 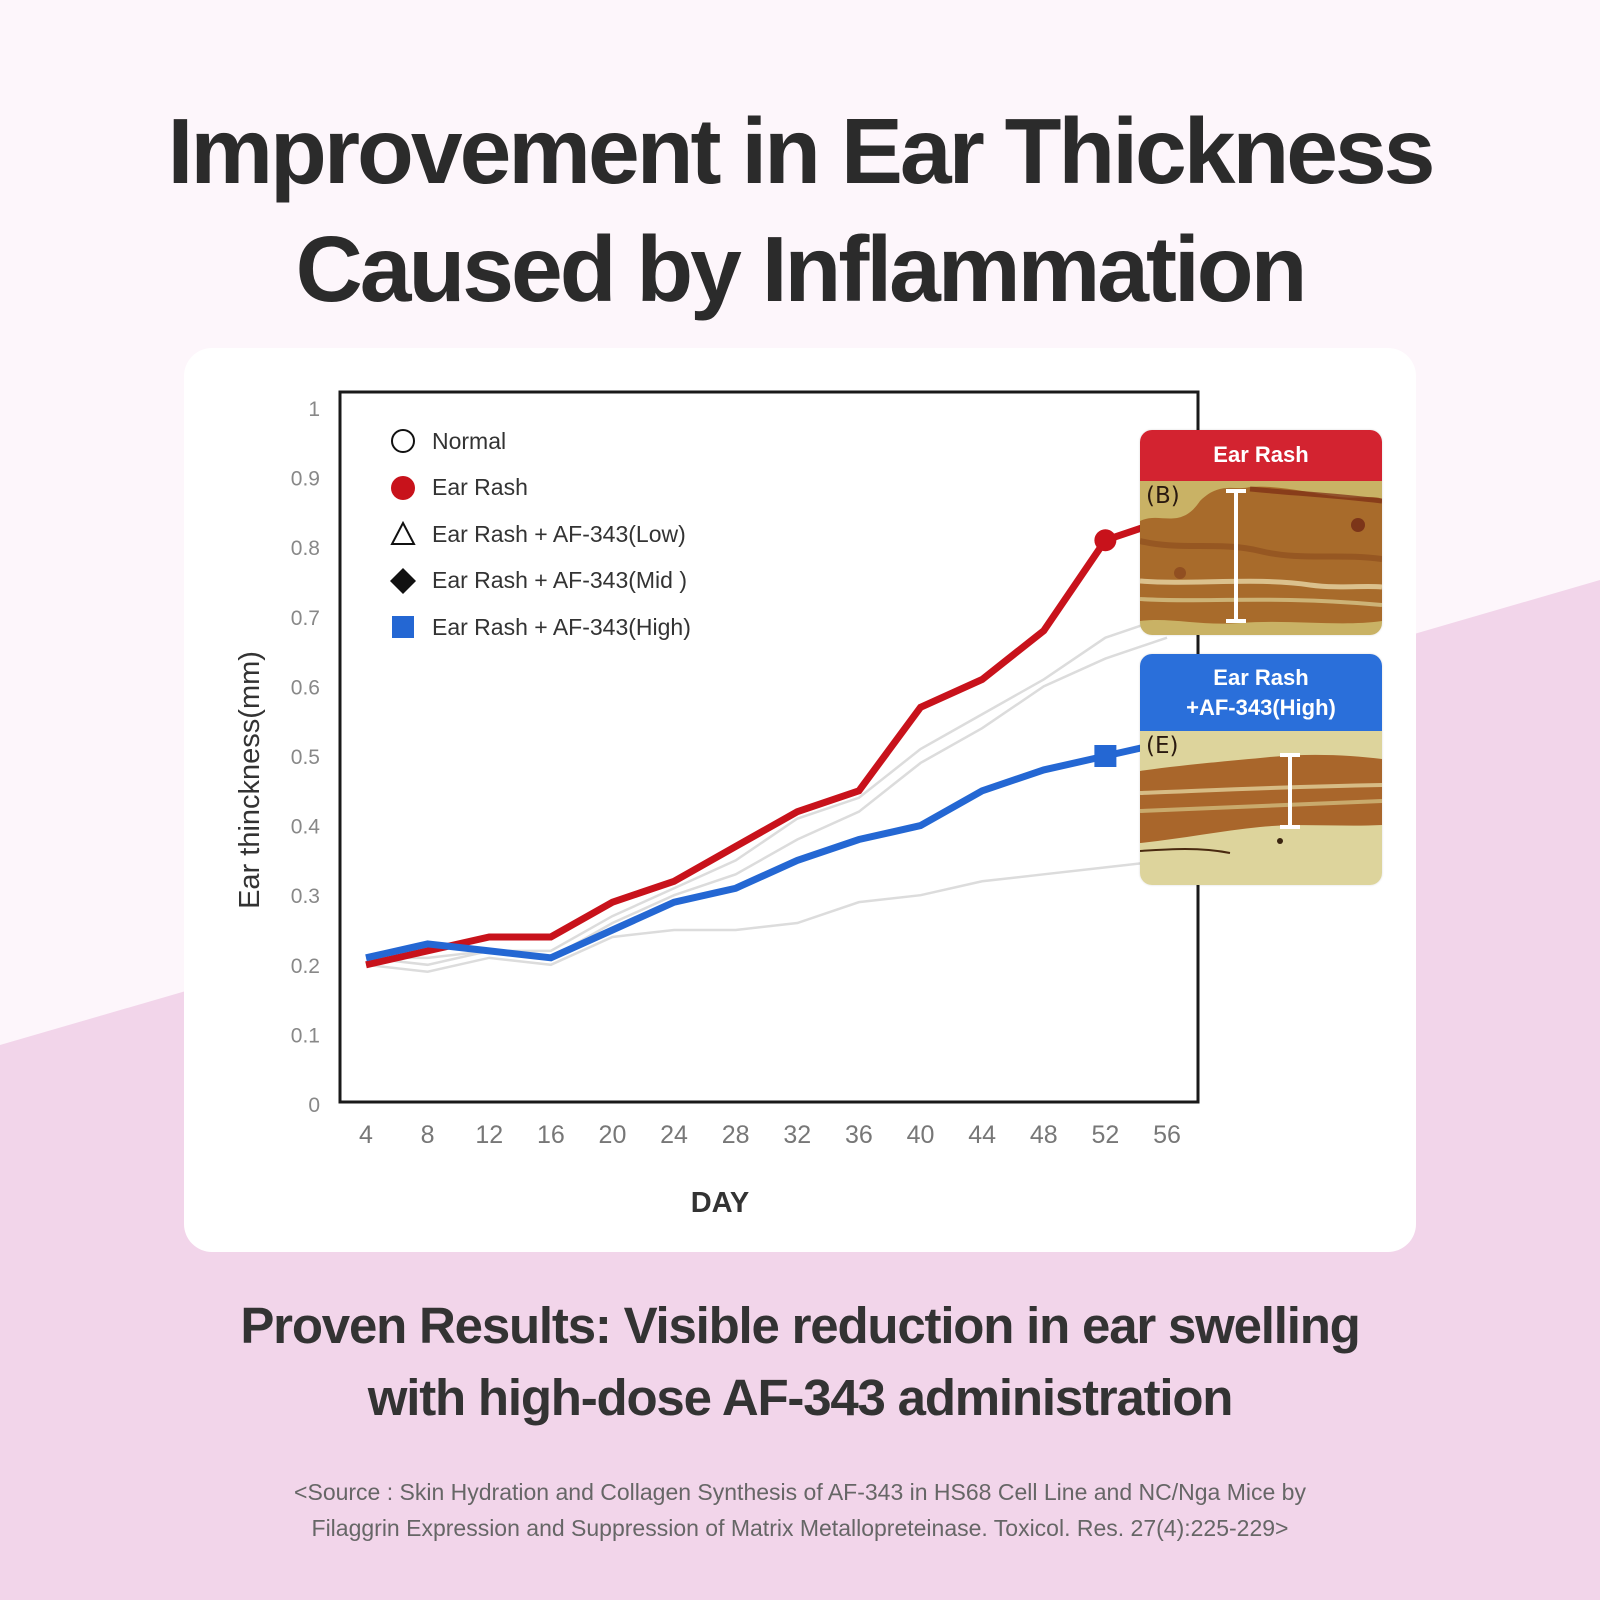 I want to click on series-line-normal, so click(x=766, y=916).